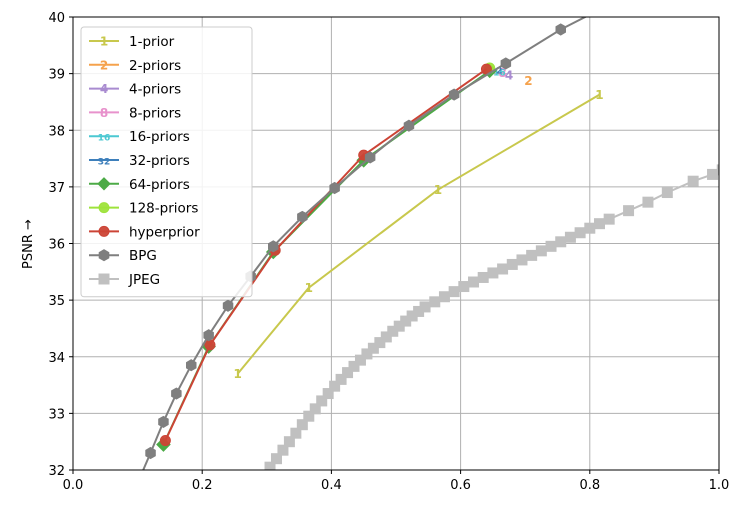 The width and height of the screenshot is (747, 517). I want to click on legend-item: 2 2-priors, so click(135, 66).